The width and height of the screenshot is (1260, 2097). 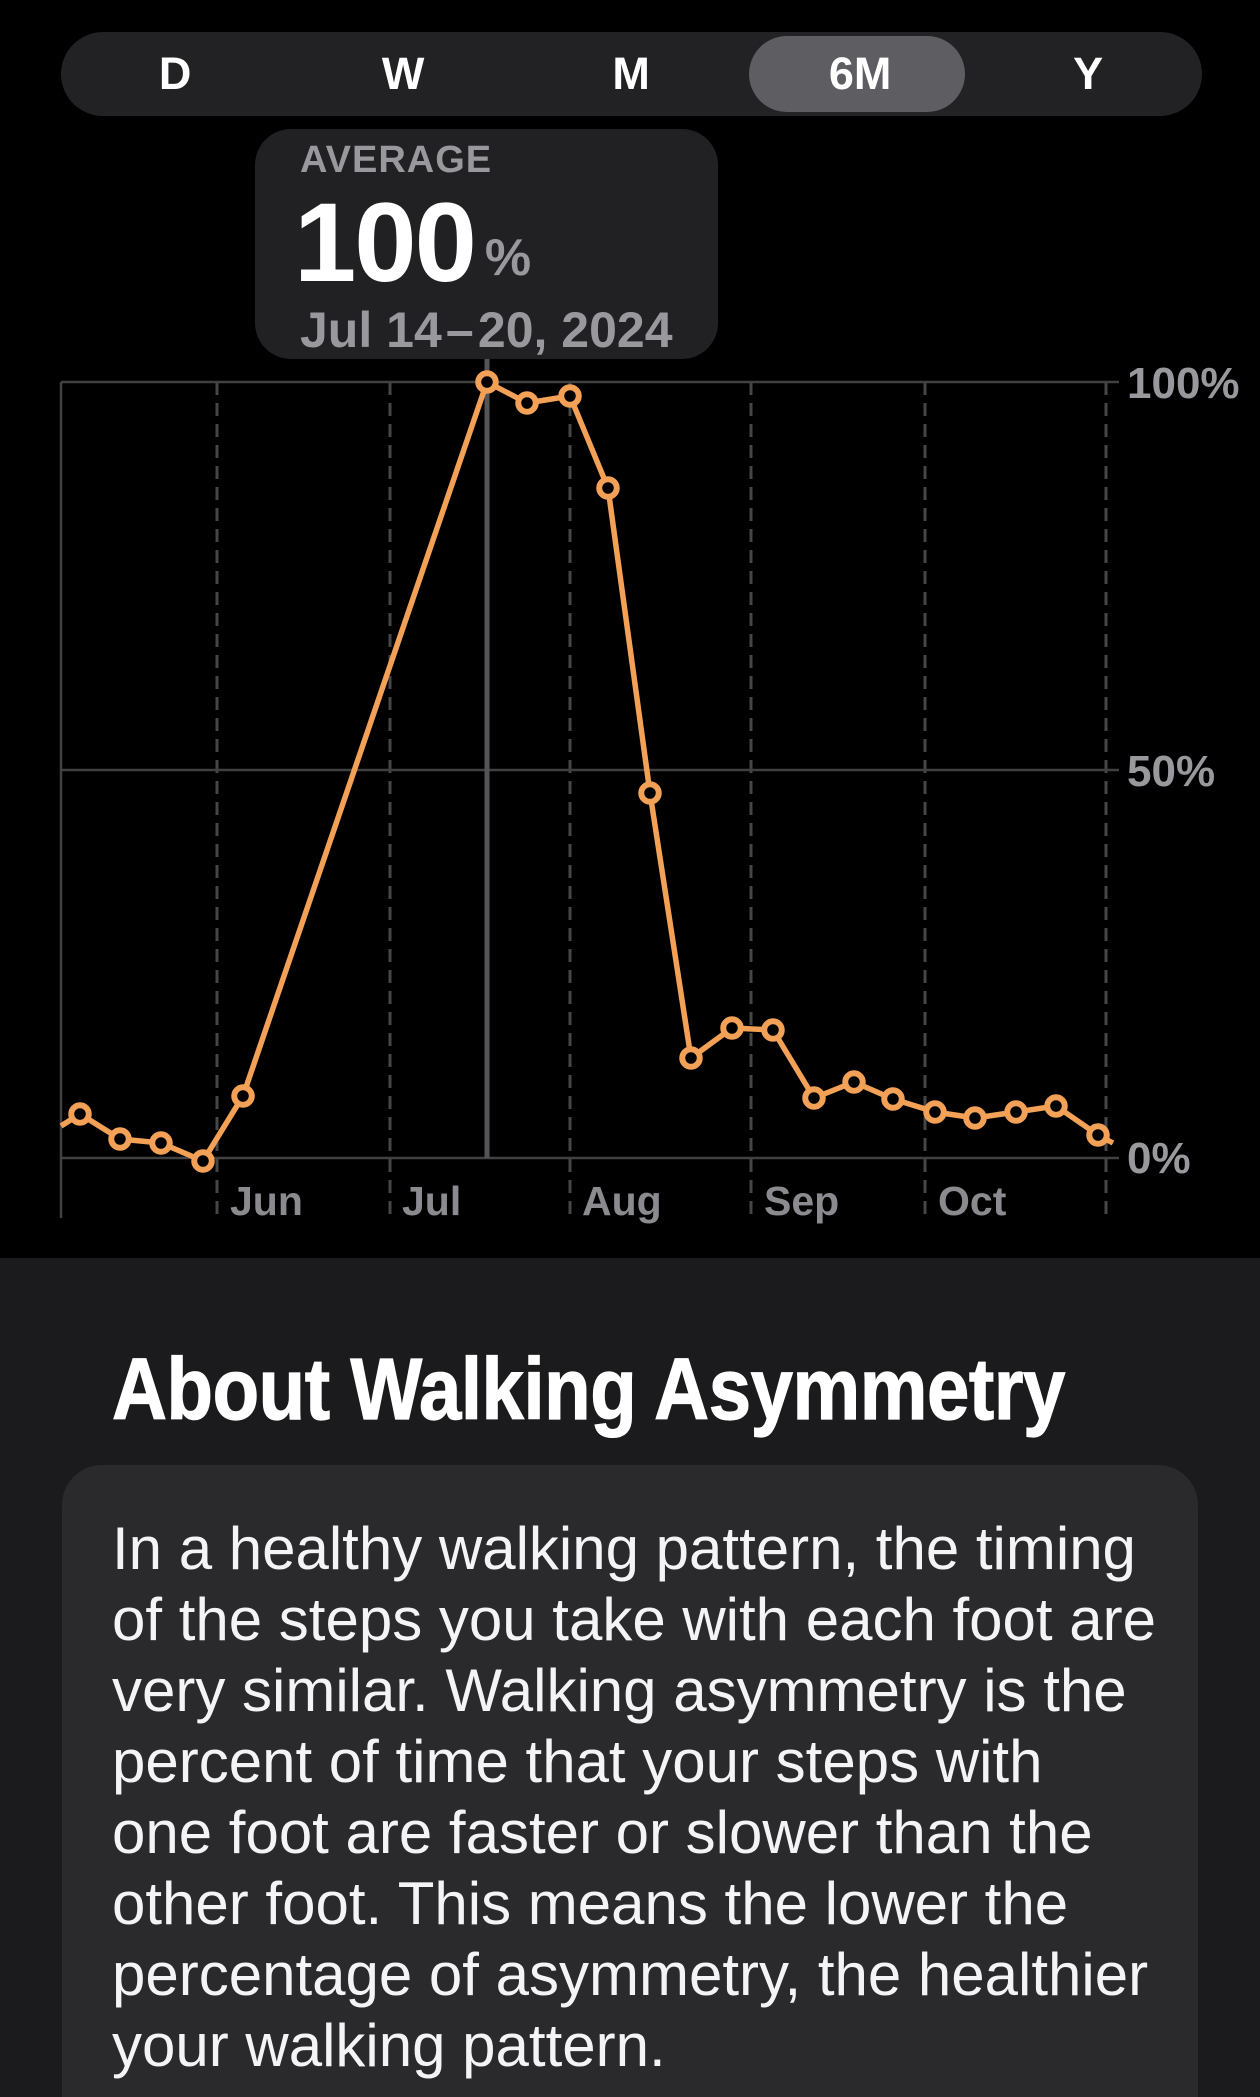 I want to click on svg-text: 100%, so click(x=1183, y=383).